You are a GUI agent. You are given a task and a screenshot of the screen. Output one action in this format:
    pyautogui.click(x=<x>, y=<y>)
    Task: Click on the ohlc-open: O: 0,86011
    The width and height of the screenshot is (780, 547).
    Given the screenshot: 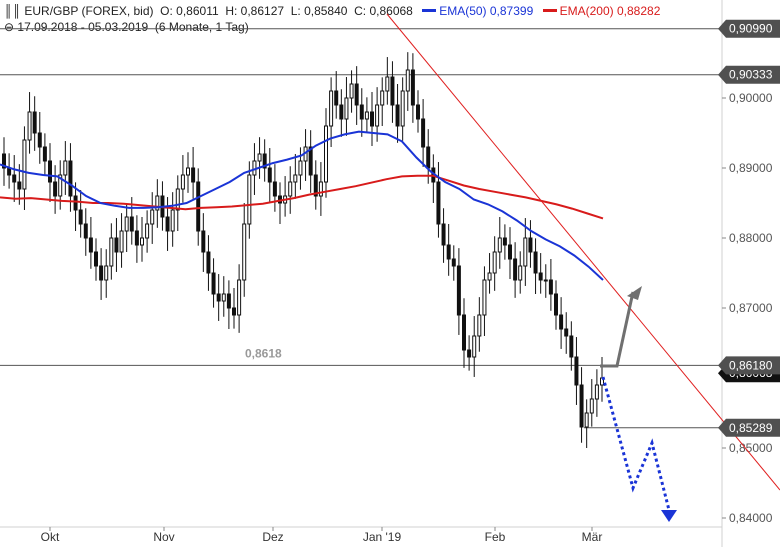 What is the action you would take?
    pyautogui.click(x=189, y=11)
    